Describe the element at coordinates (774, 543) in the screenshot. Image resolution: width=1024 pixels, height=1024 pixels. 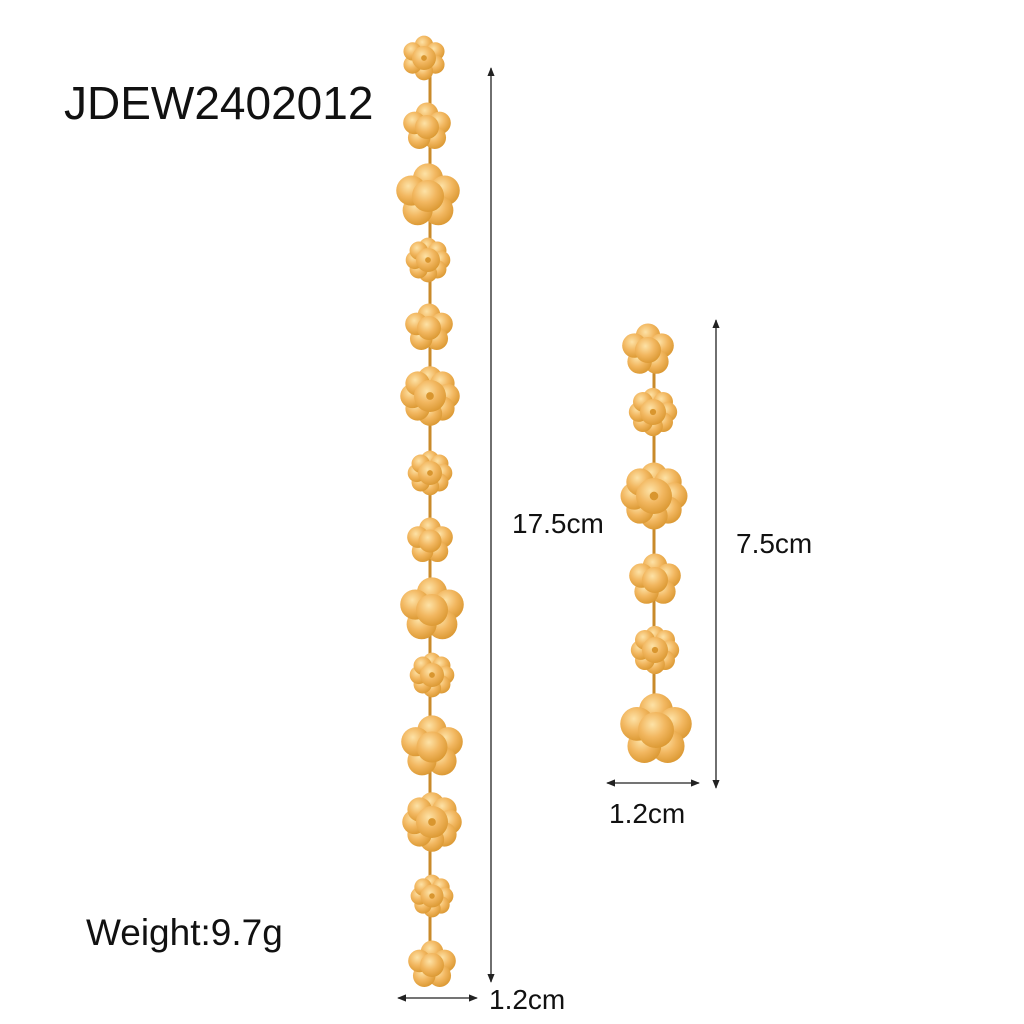
I see `short-length-label: 7.5cm` at that location.